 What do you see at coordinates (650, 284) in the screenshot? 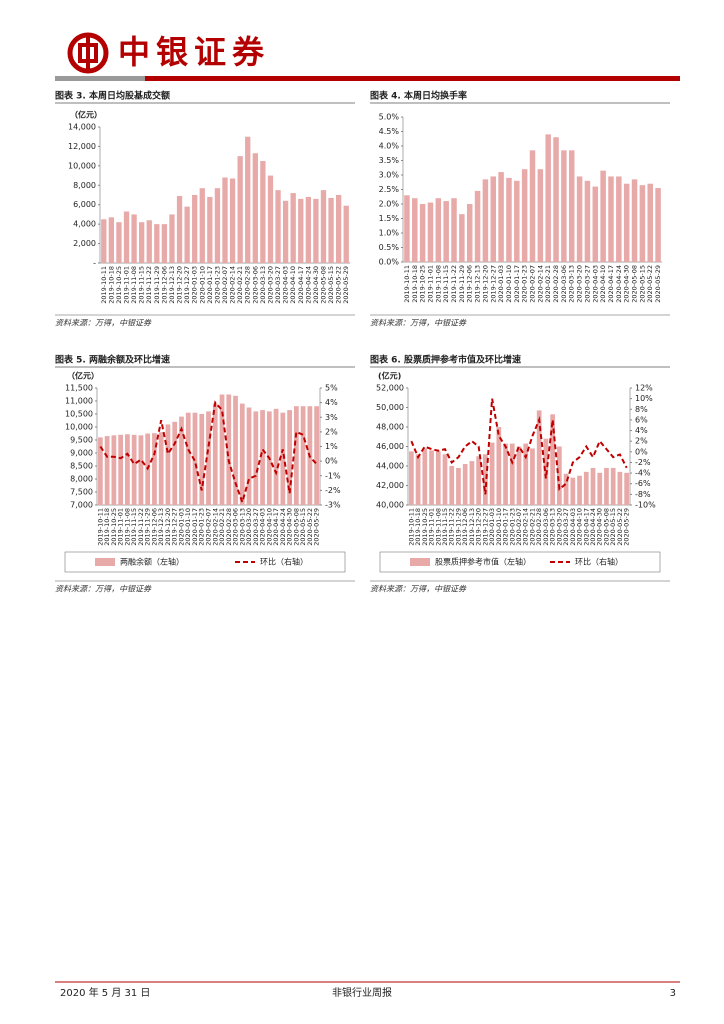
I see `x-tick-label: 2020-05-22` at bounding box center [650, 284].